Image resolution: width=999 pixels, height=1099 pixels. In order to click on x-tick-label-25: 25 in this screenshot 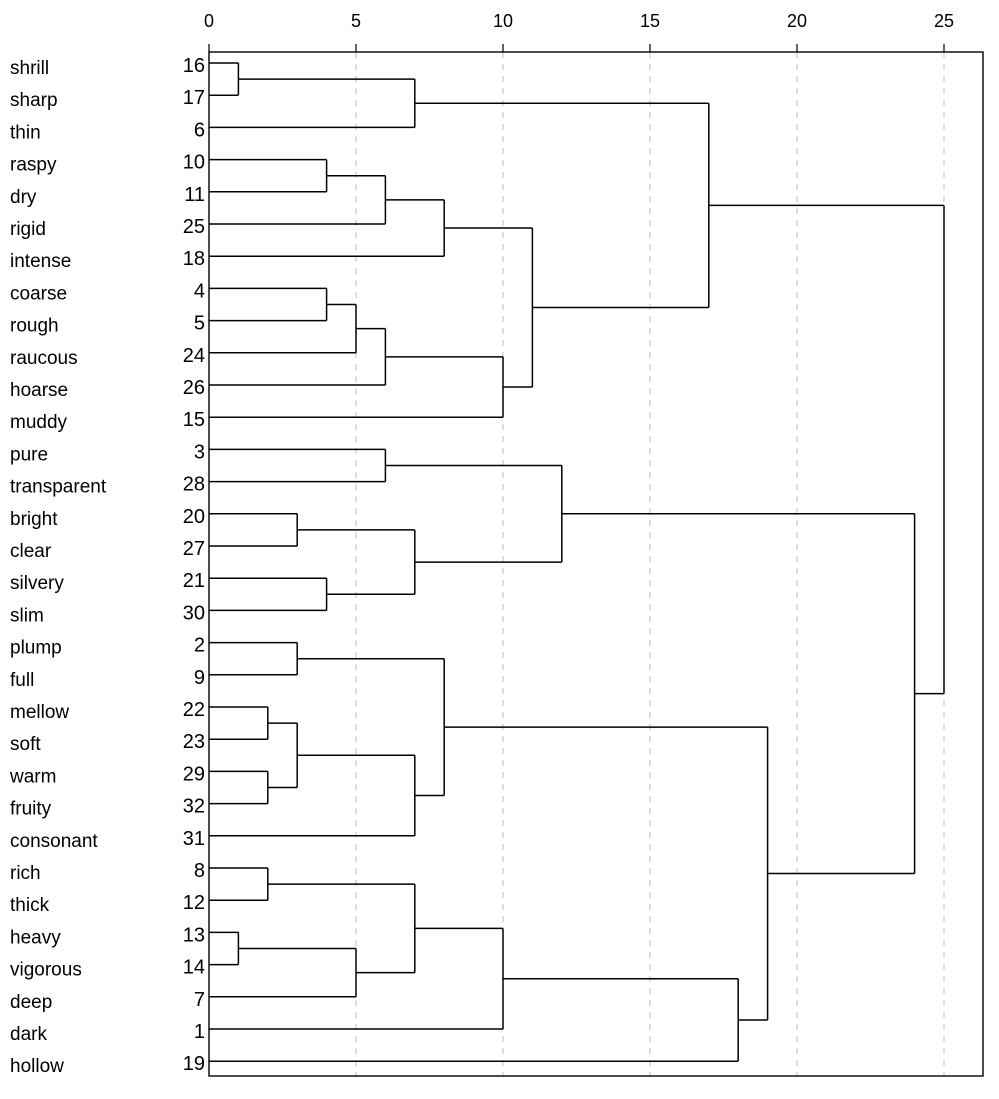, I will do `click(944, 21)`.